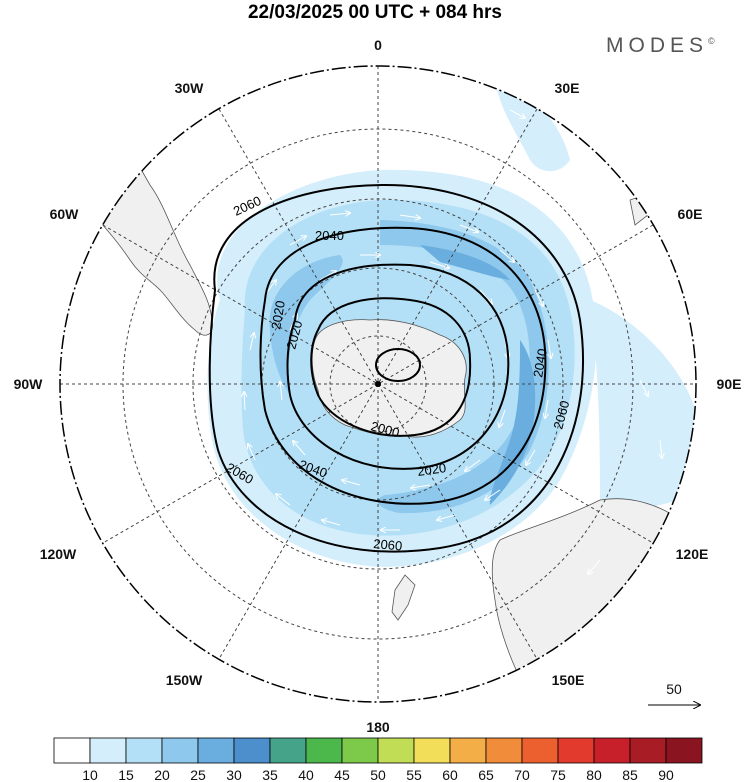 This screenshot has height=782, width=750. Describe the element at coordinates (630, 774) in the screenshot. I see `colorbar-tick-label: 85` at that location.